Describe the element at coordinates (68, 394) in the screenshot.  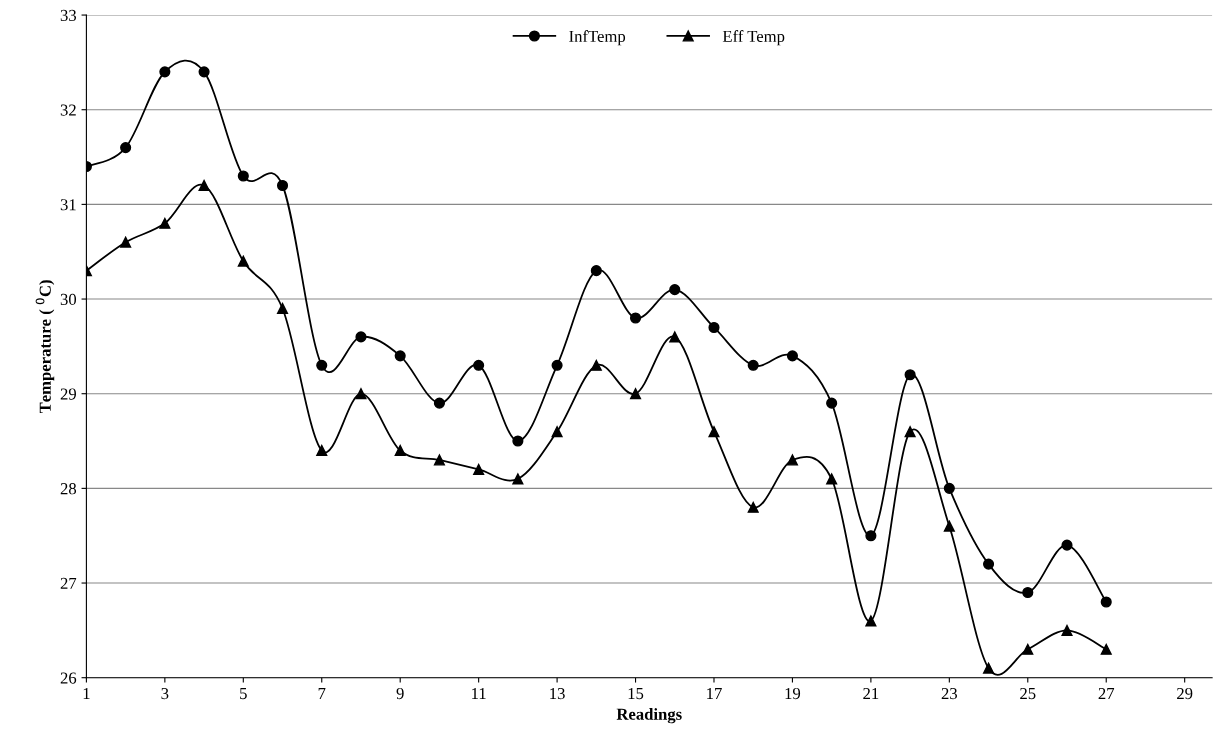
I see `y-tick-label: 29` at that location.